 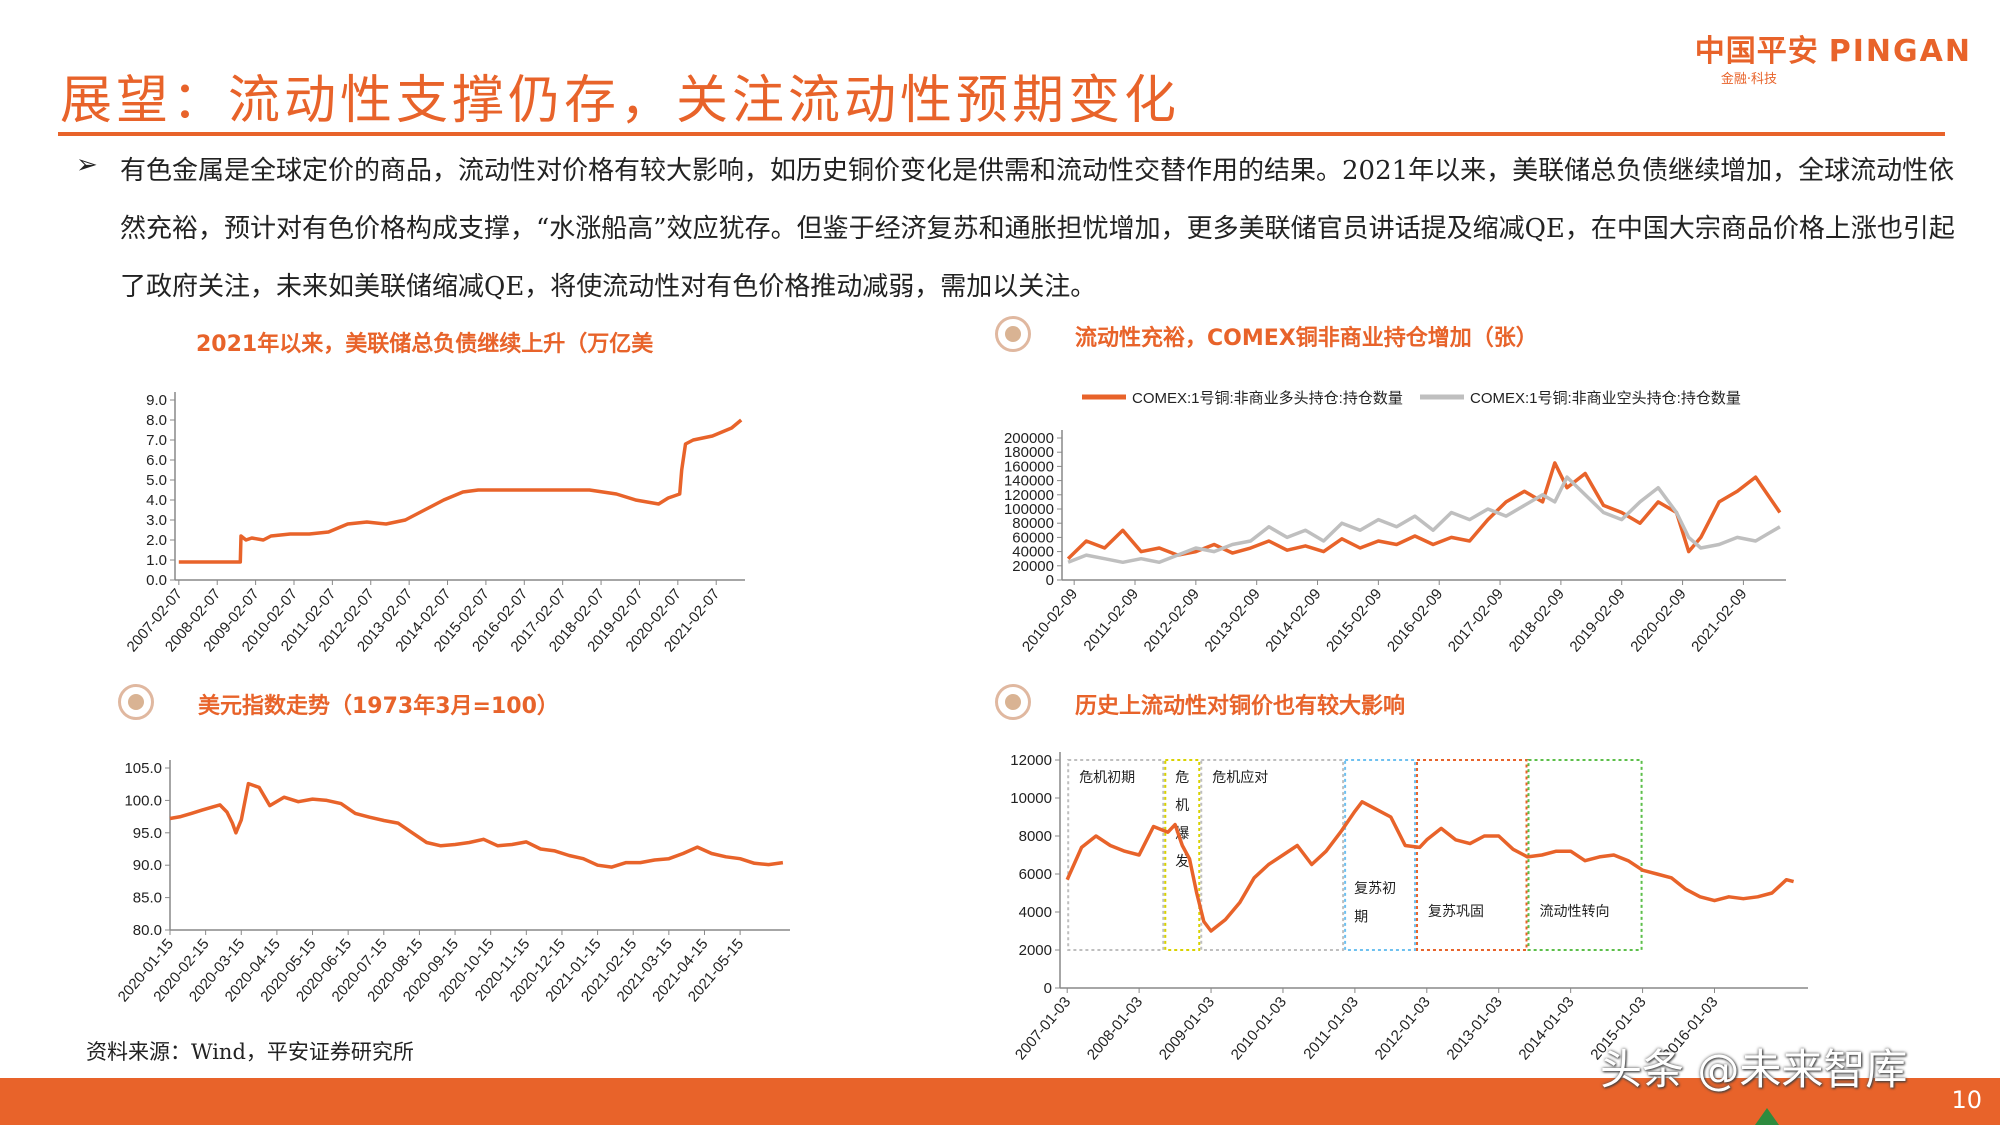 I want to click on fed-y-tick-label: 3.0, so click(x=156, y=520).